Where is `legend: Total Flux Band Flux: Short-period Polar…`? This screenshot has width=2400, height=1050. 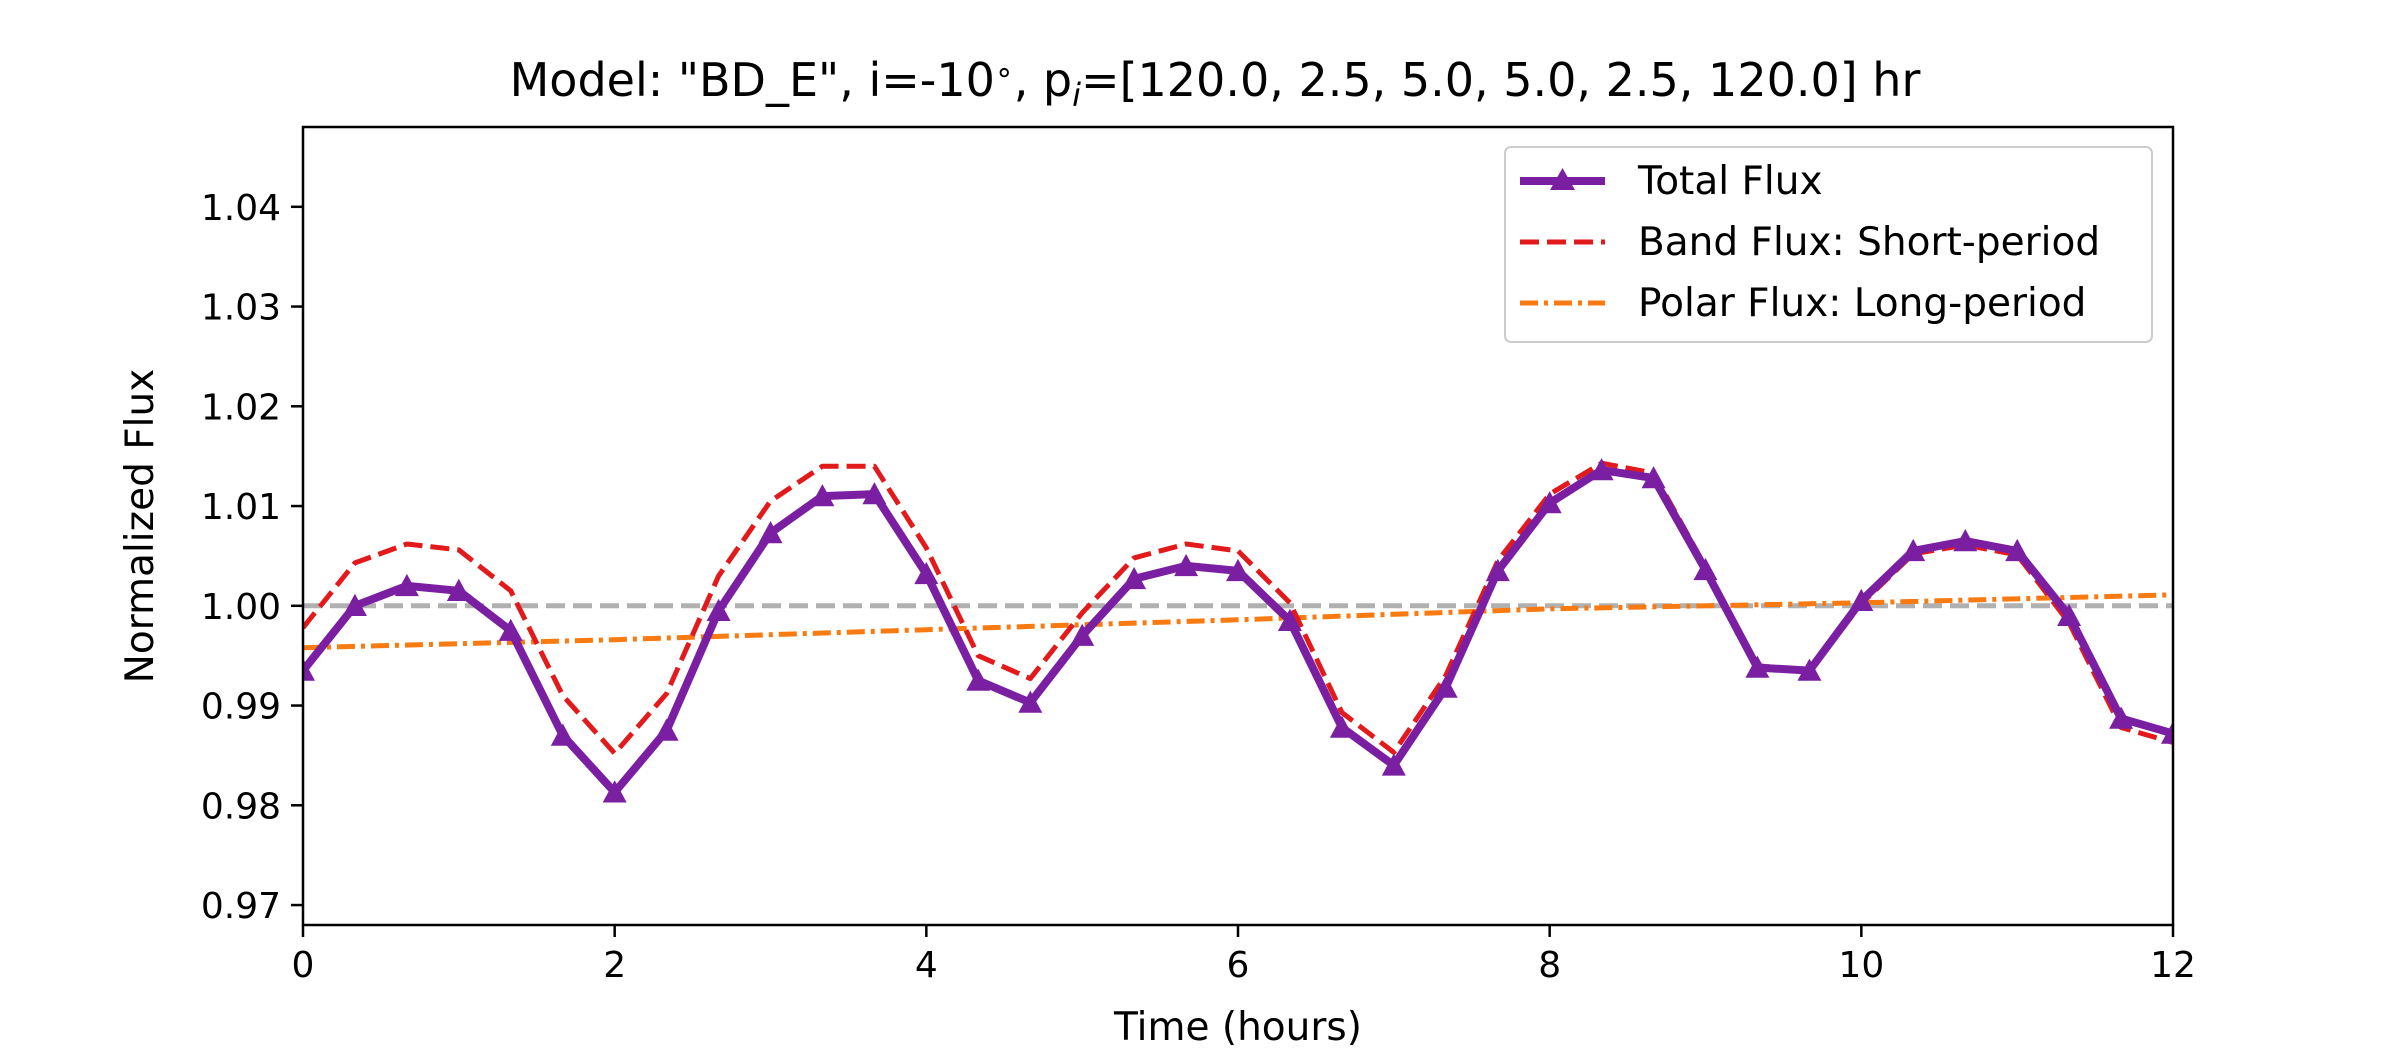 legend: Total Flux Band Flux: Short-period Polar… is located at coordinates (1828, 244).